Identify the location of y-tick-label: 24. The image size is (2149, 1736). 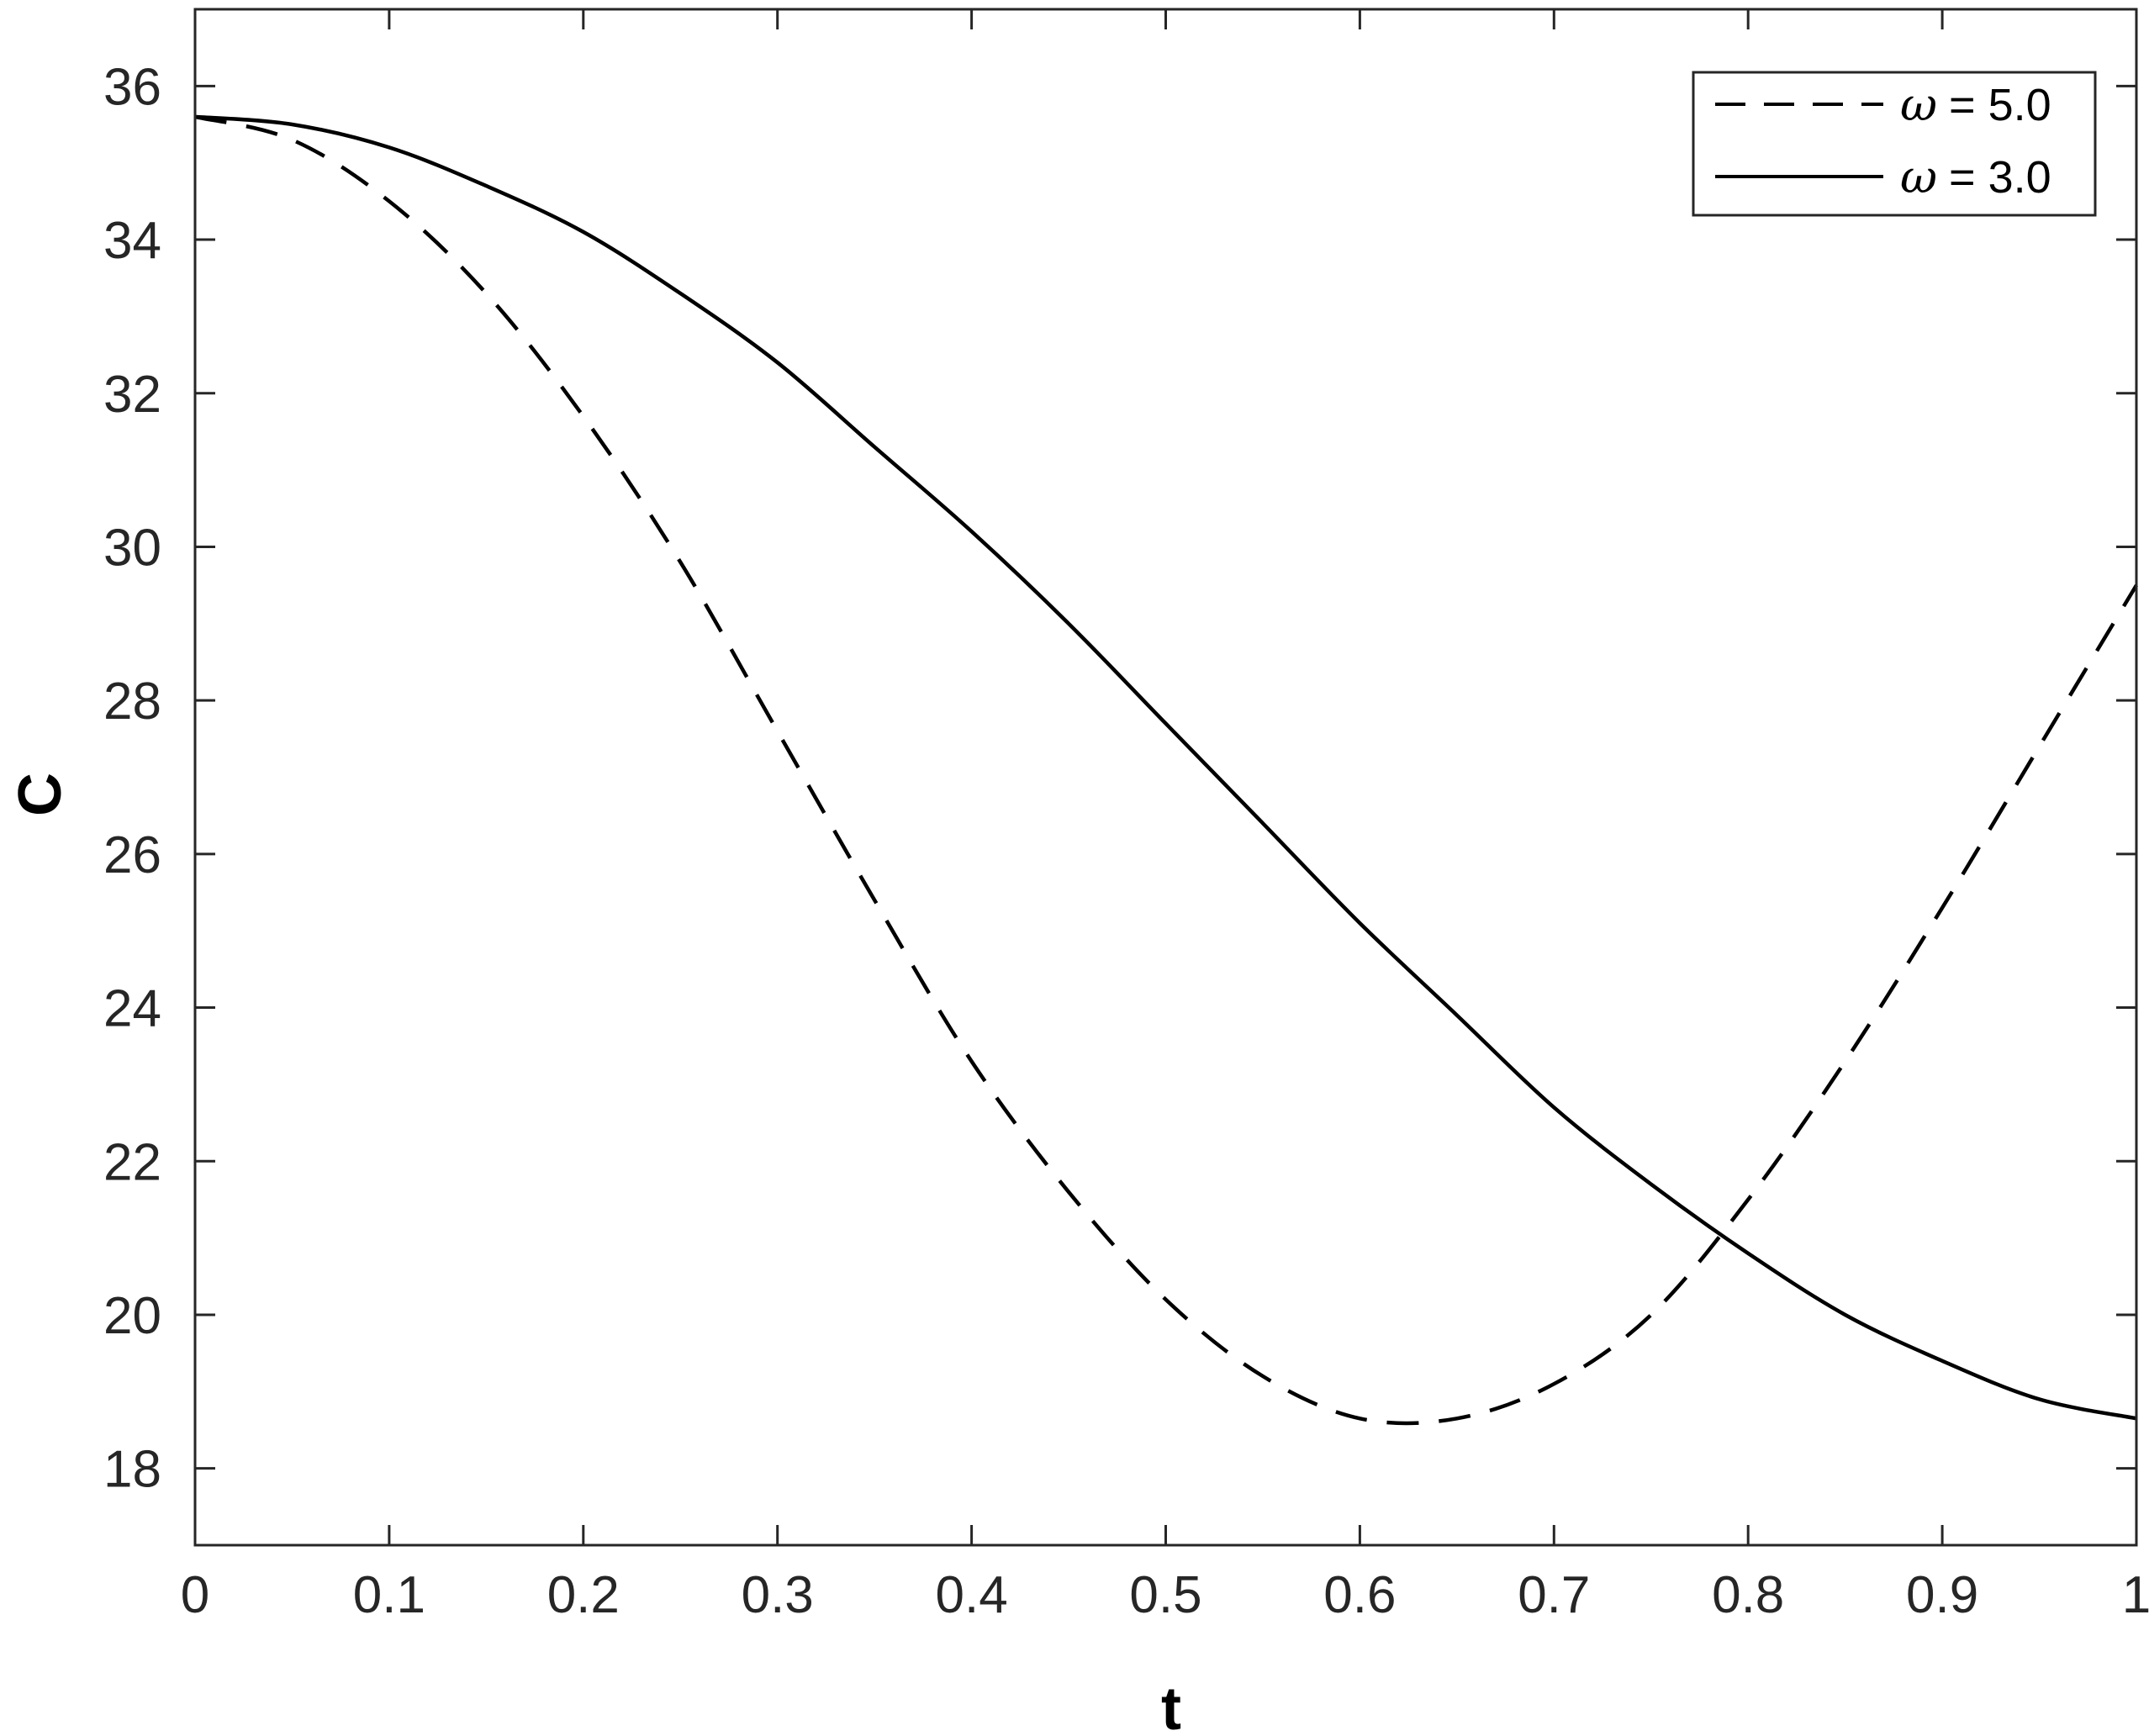
(132, 1009).